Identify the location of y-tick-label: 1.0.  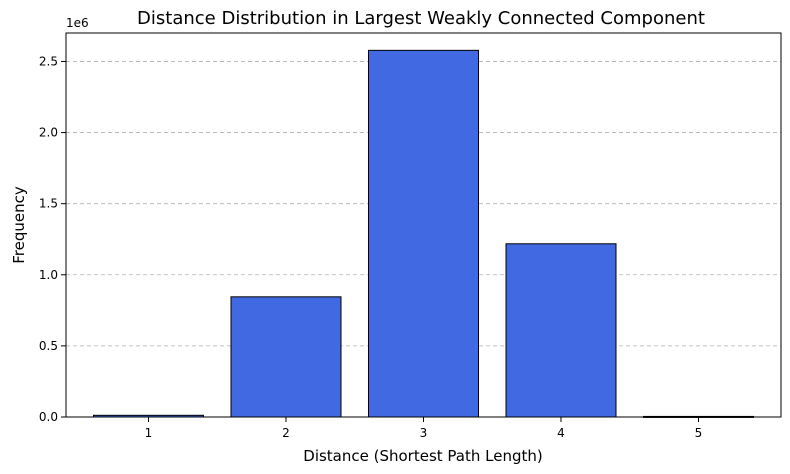
(48, 275).